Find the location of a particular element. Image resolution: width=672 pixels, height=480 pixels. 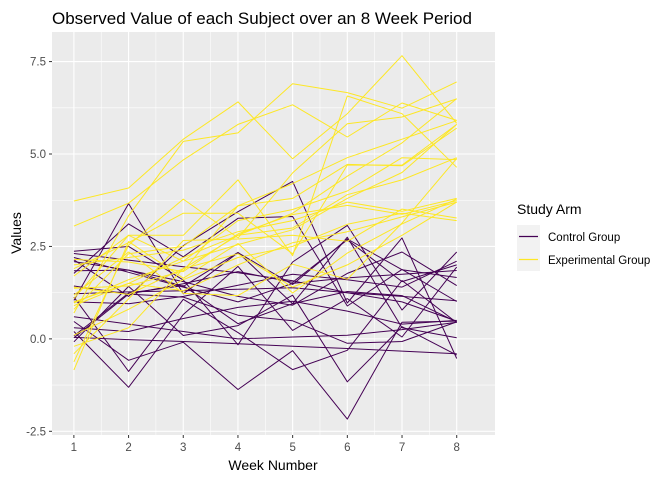

legend-label: Control Group is located at coordinates (584, 238).